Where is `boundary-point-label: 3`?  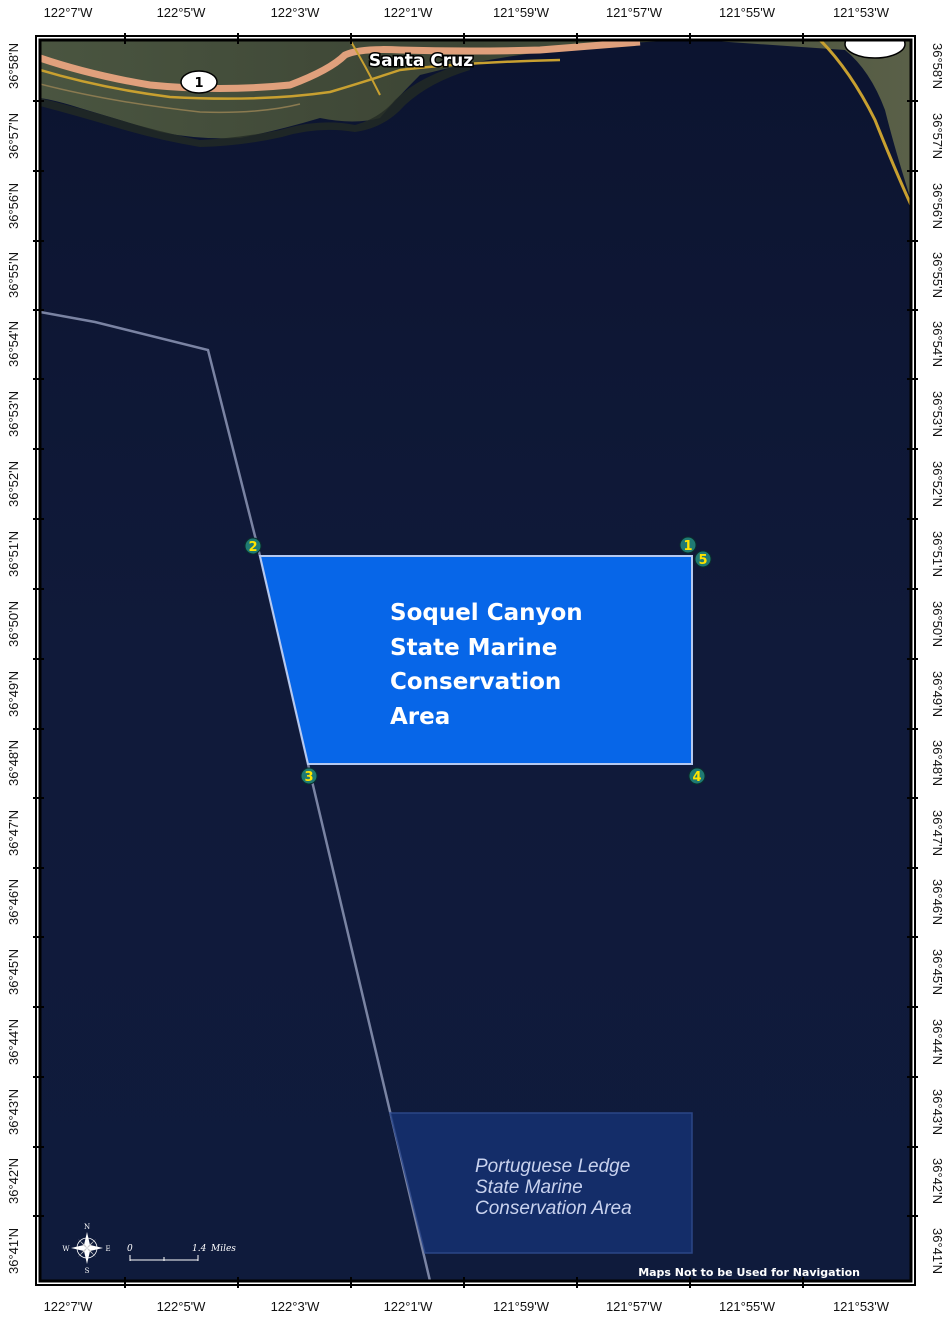
boundary-point-label: 3 is located at coordinates (308, 777).